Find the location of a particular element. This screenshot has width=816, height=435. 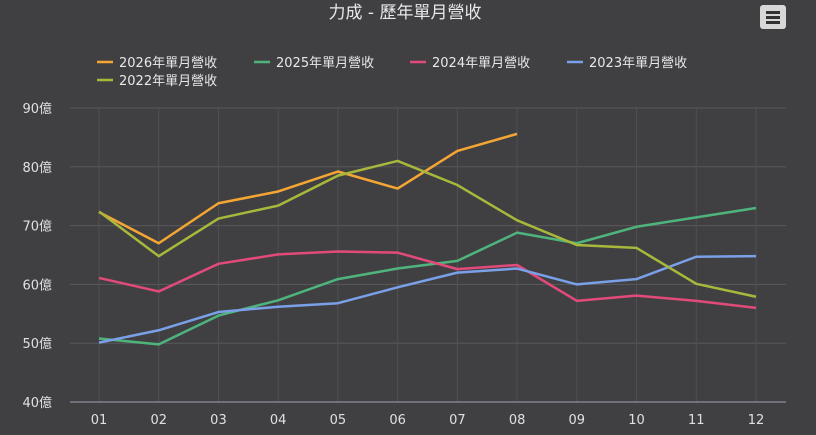

x-tick-label: 01 is located at coordinates (99, 420).